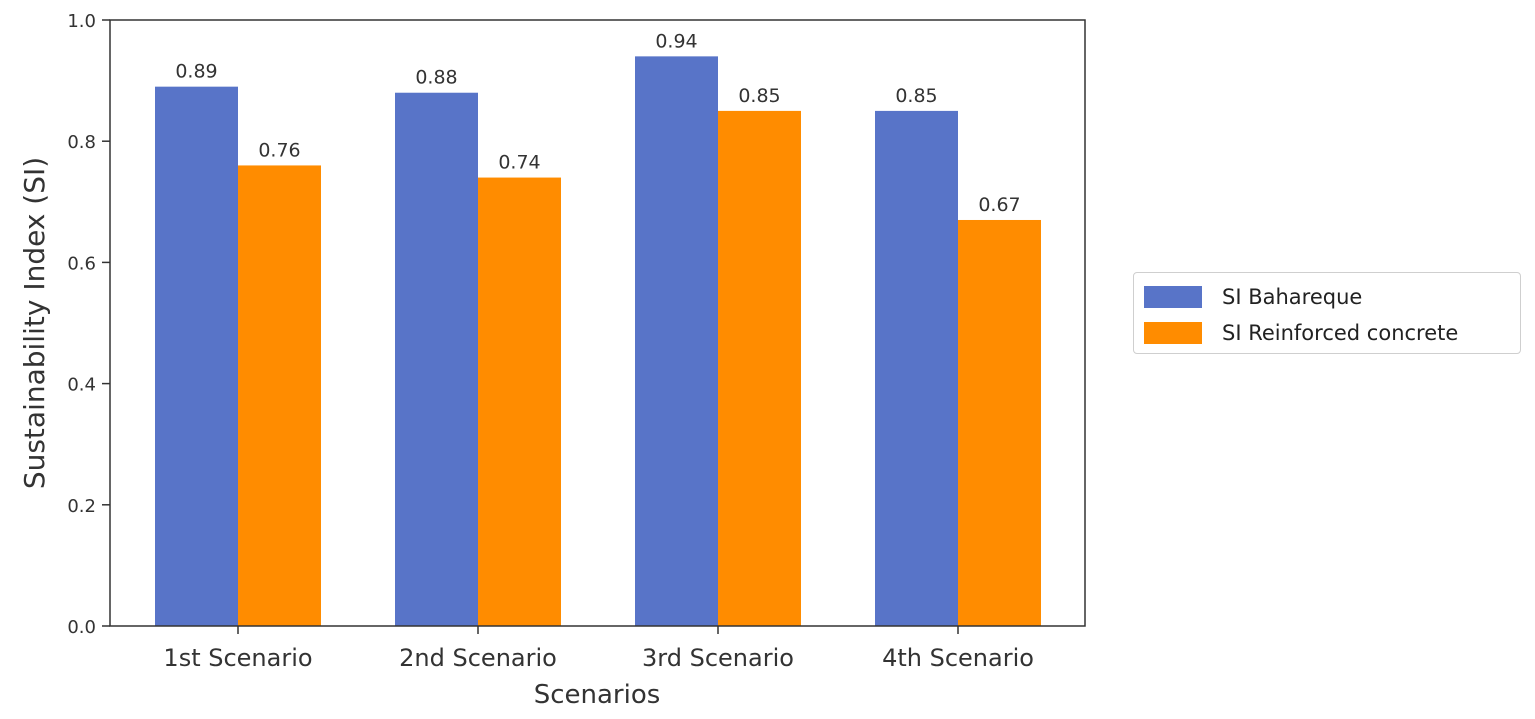 The image size is (1535, 719). Describe the element at coordinates (1292, 297) in the screenshot. I see `legend-label-bahareque: SI Bahareque` at that location.